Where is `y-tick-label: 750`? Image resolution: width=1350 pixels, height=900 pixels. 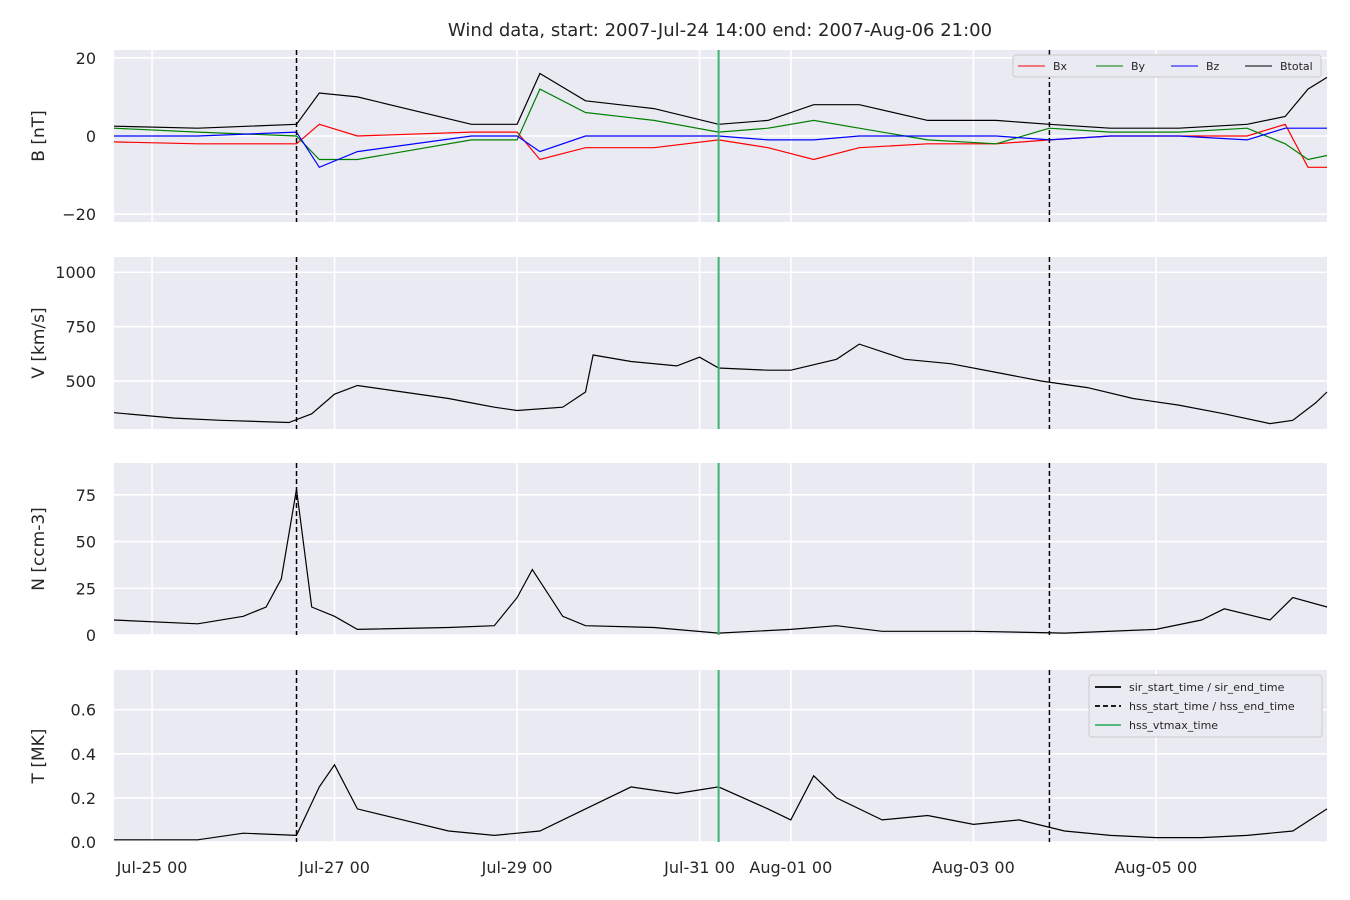
y-tick-label: 750 is located at coordinates (80, 327).